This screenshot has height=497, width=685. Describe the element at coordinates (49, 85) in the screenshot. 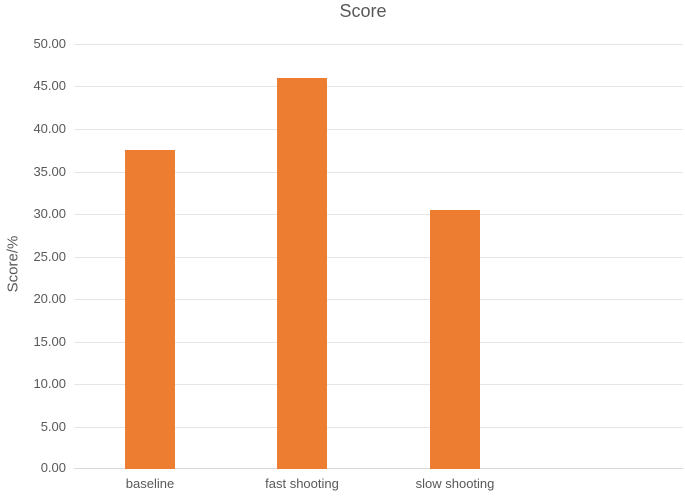

I see `y-tick-label: 45.00` at that location.